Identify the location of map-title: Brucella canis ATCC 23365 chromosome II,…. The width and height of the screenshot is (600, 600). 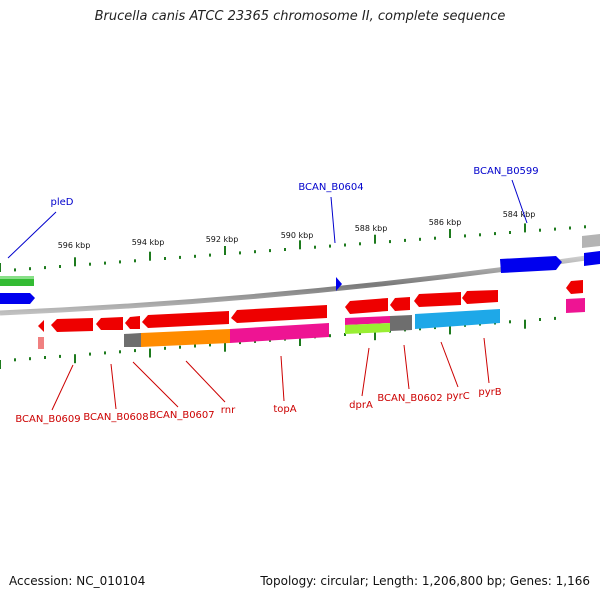
(300, 16).